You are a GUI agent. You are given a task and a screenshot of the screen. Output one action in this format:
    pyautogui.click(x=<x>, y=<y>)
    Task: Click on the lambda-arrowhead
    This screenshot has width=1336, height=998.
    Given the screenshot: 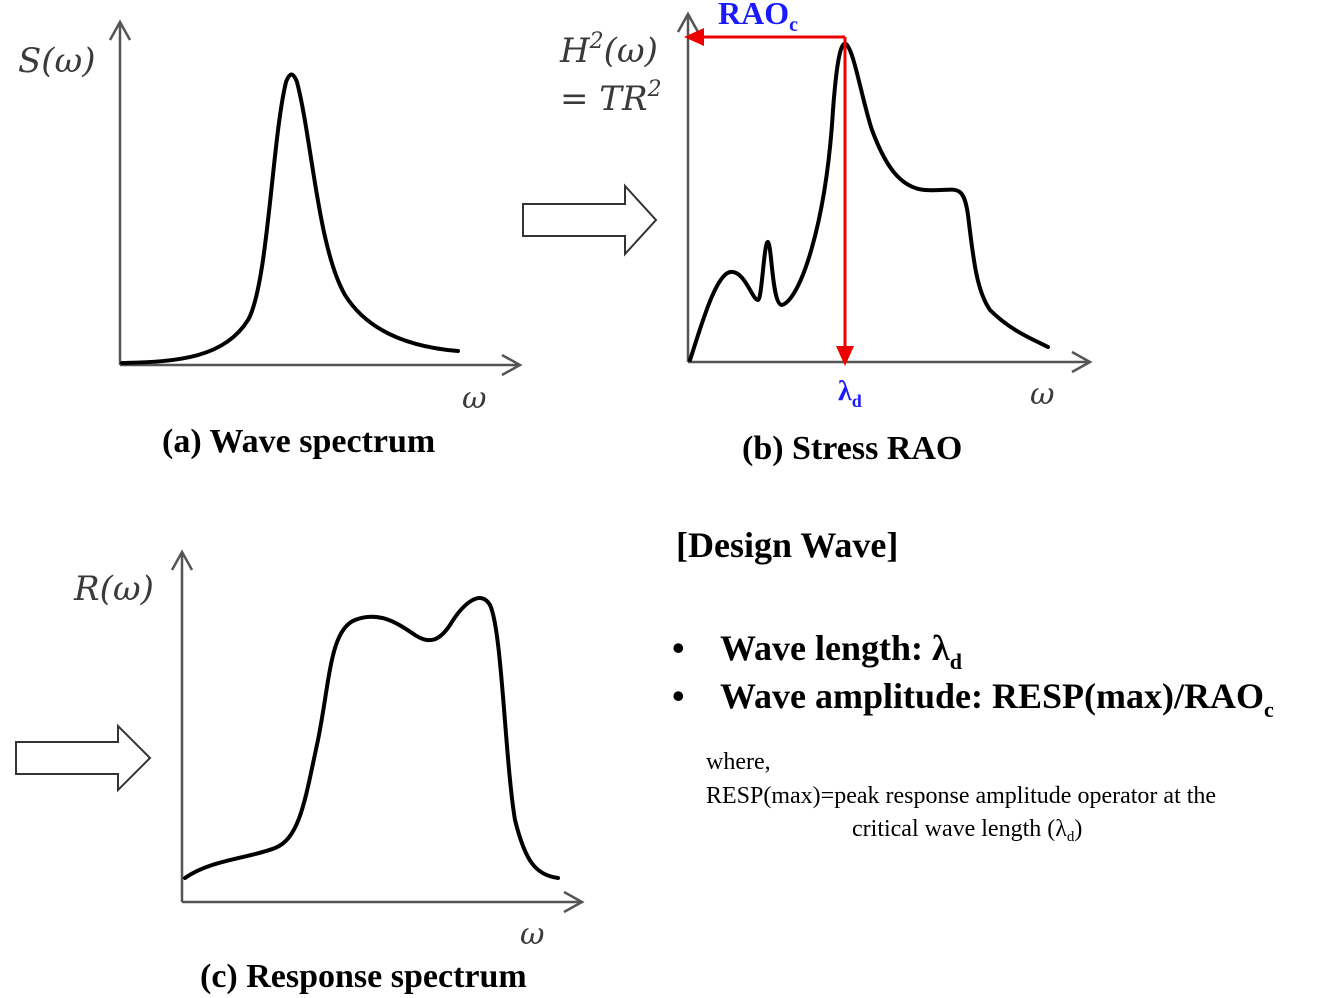 What is the action you would take?
    pyautogui.click(x=845, y=356)
    